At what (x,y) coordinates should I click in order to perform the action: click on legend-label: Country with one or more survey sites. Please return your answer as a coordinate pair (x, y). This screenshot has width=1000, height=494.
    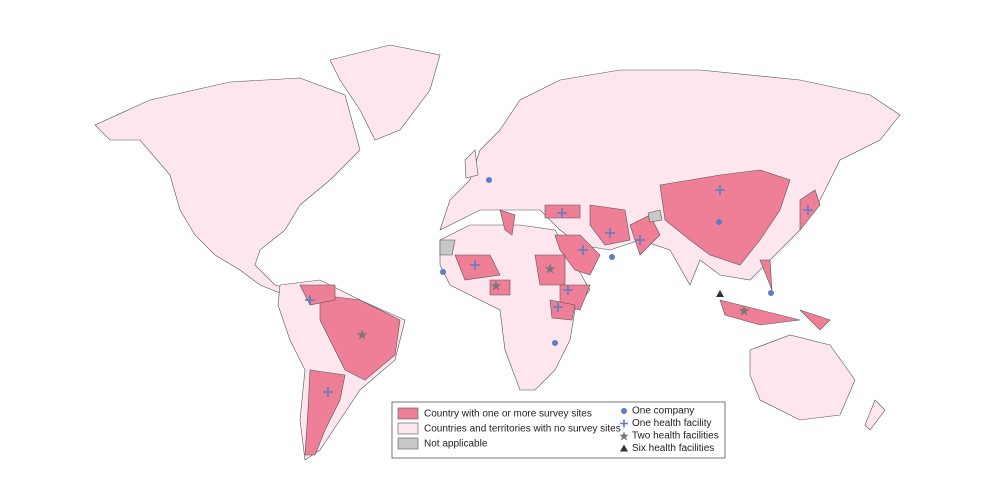
    Looking at the image, I should click on (508, 414).